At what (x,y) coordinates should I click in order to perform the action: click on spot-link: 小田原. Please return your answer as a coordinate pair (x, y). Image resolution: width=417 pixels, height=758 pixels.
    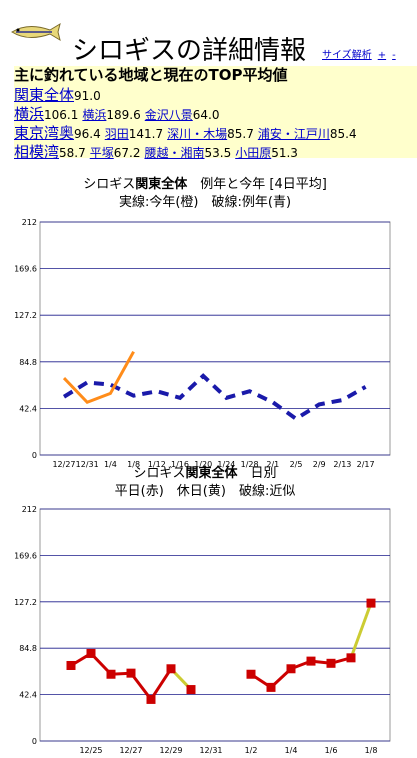
    Looking at the image, I should click on (253, 153).